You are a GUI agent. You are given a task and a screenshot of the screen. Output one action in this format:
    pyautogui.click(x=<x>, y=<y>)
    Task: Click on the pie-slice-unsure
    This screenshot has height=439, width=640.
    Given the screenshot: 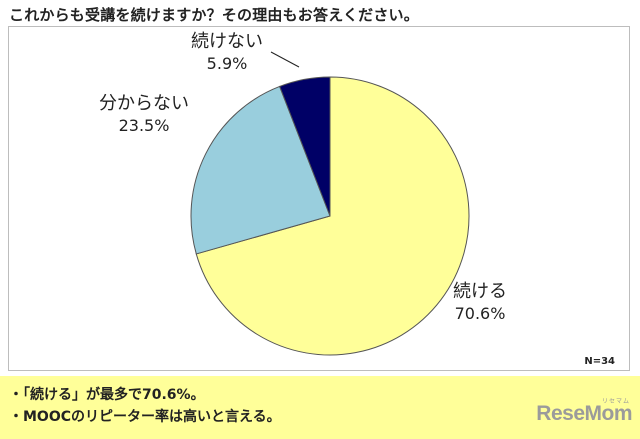 What is the action you would take?
    pyautogui.click(x=260, y=170)
    